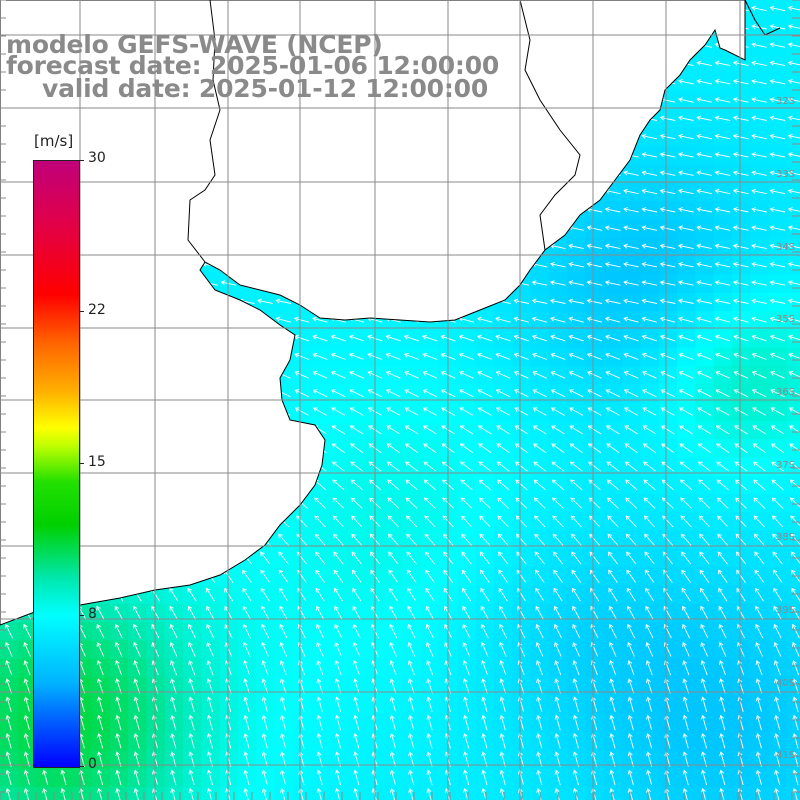  I want to click on latitude-label: 32S, so click(785, 101).